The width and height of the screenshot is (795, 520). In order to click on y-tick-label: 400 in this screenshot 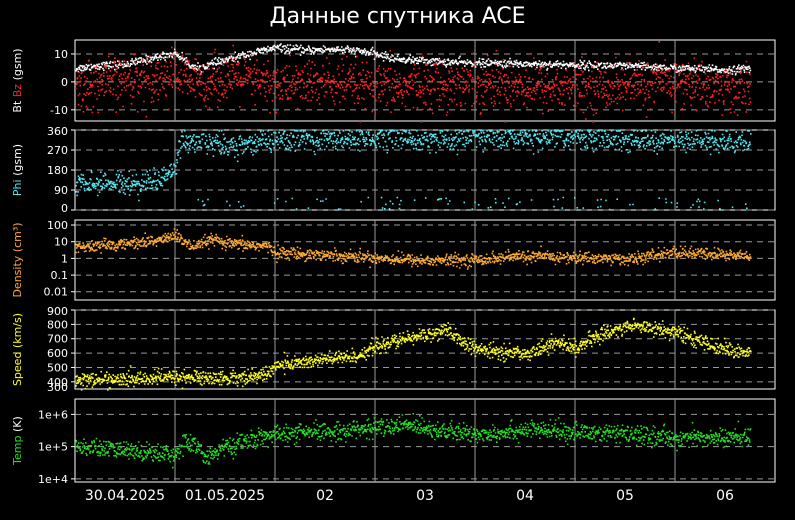, I will do `click(57, 382)`.